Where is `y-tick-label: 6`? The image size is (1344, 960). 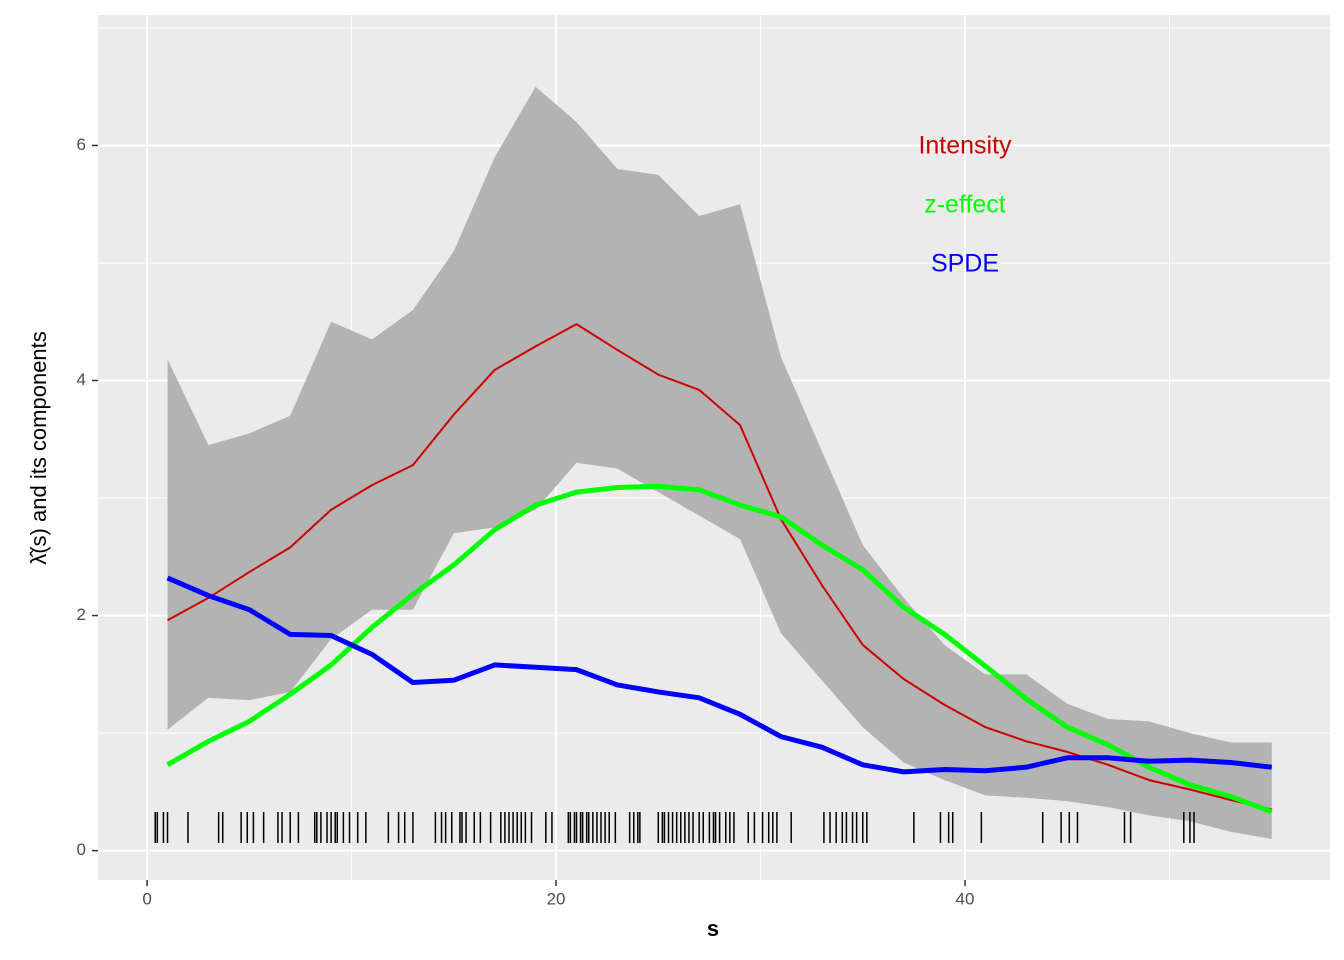
y-tick-label: 6 is located at coordinates (81, 144).